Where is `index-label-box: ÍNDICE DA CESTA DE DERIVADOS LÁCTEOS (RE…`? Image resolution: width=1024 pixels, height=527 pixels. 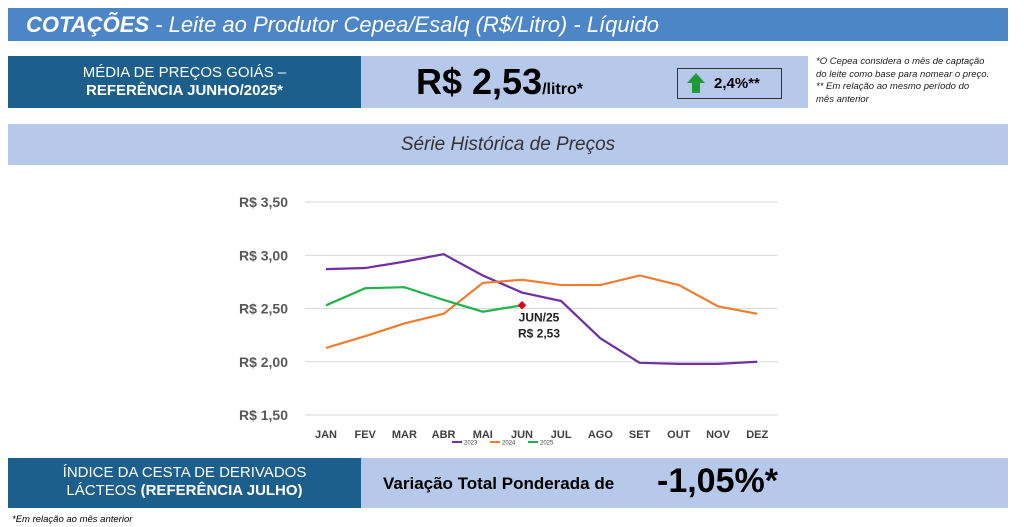
index-label-box: ÍNDICE DA CESTA DE DERIVADOS LÁCTEOS (RE… is located at coordinates (184, 483).